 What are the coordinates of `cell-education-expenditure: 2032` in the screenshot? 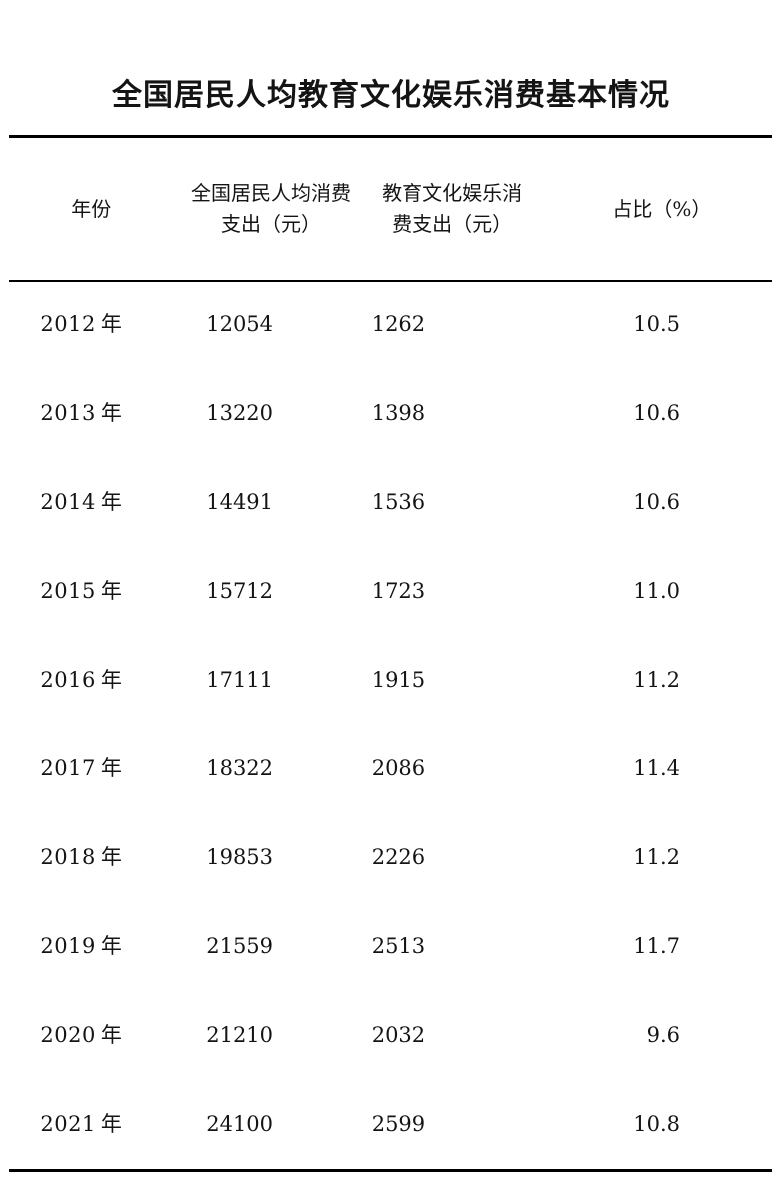 It's located at (398, 1034).